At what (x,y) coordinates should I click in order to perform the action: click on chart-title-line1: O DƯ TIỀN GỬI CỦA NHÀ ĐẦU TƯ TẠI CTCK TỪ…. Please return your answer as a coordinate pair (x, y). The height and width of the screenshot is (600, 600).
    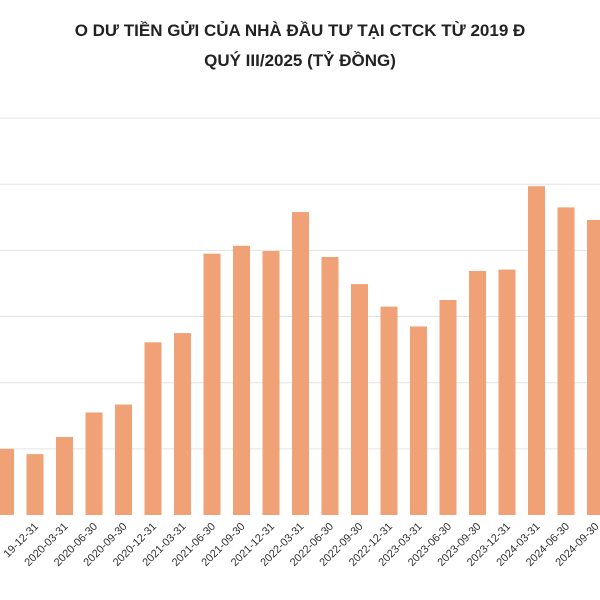
    Looking at the image, I should click on (300, 30).